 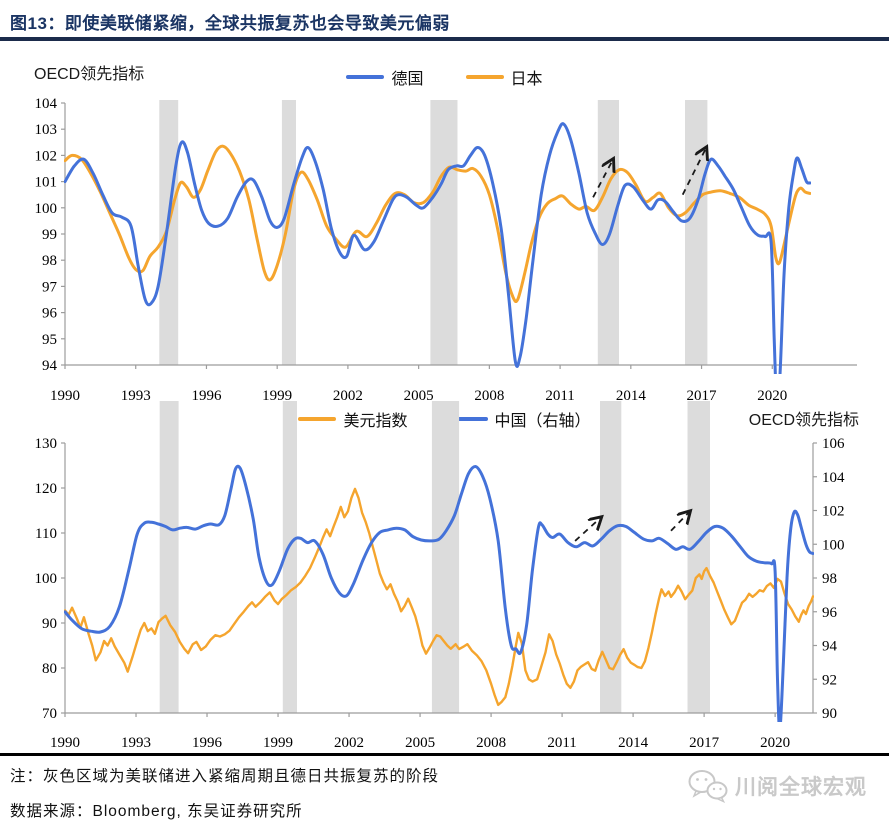 I want to click on y-tick-label: 94, so click(x=50, y=366).